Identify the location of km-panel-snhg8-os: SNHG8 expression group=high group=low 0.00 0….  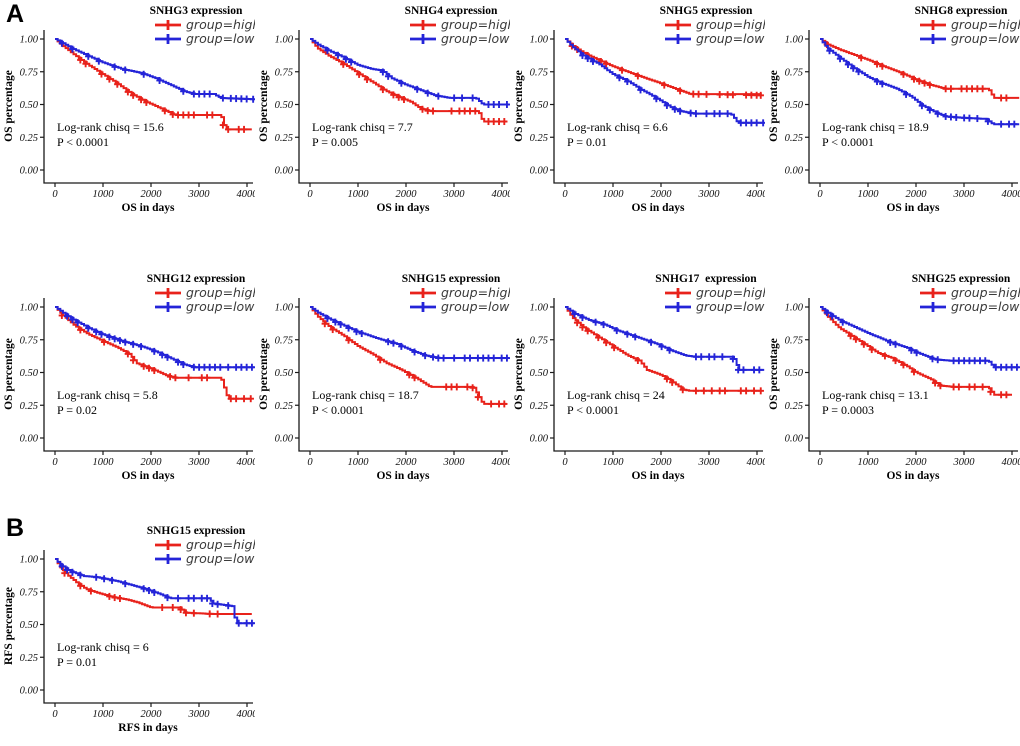
(892, 112).